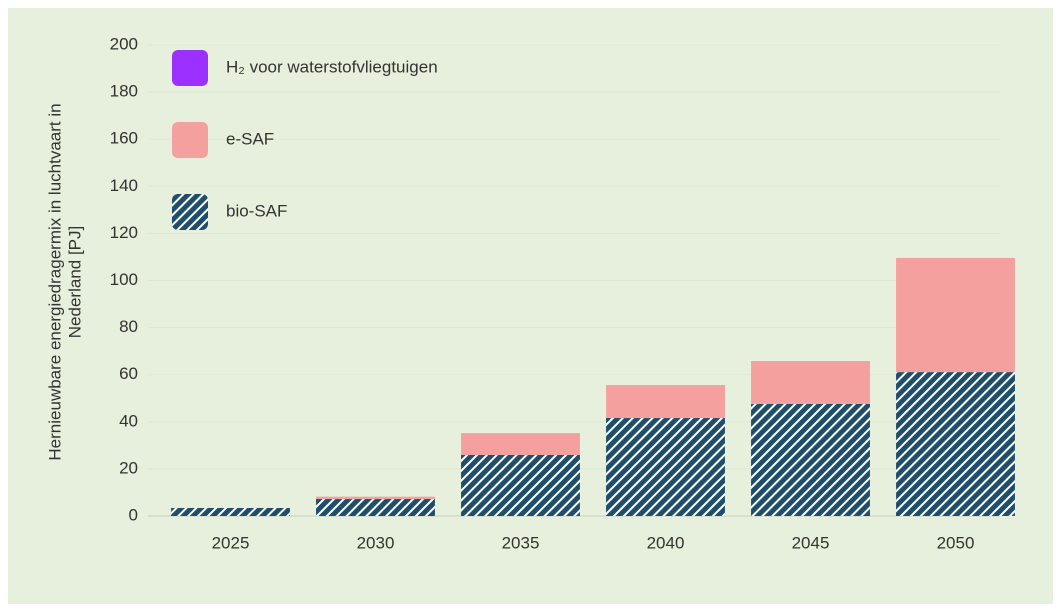 The width and height of the screenshot is (1061, 606). Describe the element at coordinates (250, 138) in the screenshot. I see `legend-label: e-SAF` at that location.